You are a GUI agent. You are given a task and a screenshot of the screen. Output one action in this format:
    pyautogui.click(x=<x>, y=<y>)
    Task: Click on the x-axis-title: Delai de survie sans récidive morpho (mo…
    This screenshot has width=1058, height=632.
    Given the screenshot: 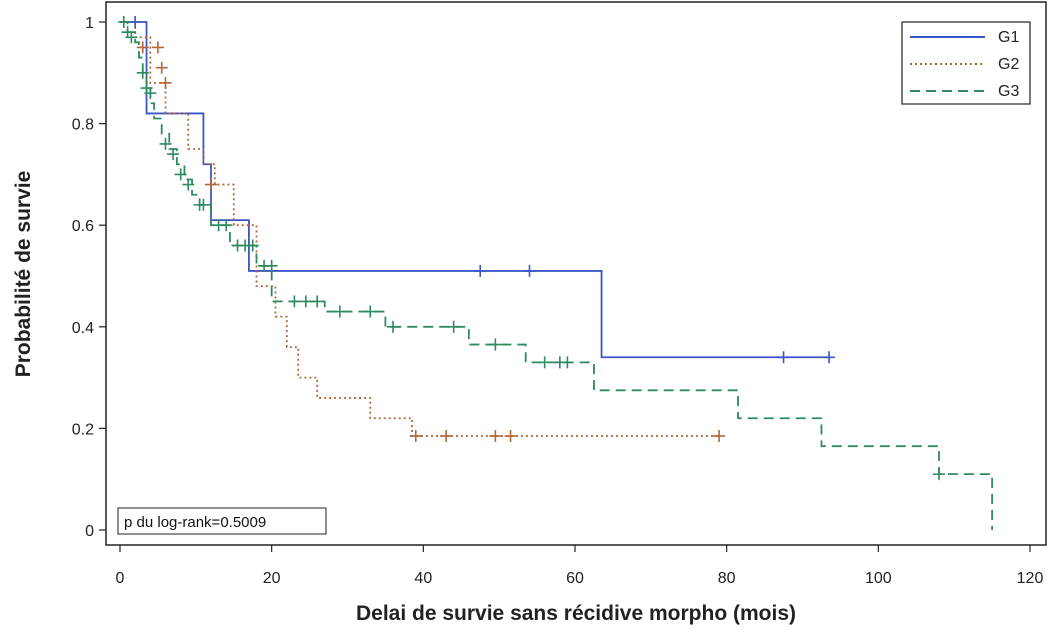 What is the action you would take?
    pyautogui.click(x=576, y=613)
    